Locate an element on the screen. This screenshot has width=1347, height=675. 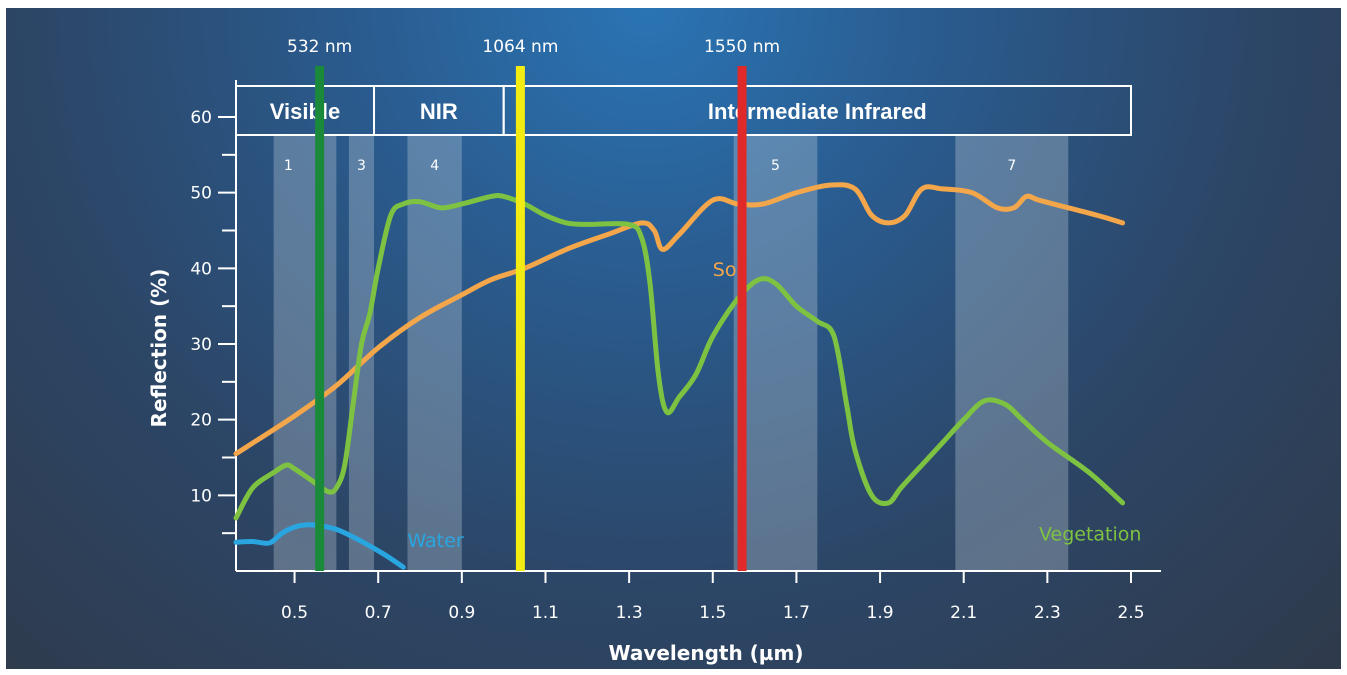
y-tick-label-20: 20 is located at coordinates (201, 421).